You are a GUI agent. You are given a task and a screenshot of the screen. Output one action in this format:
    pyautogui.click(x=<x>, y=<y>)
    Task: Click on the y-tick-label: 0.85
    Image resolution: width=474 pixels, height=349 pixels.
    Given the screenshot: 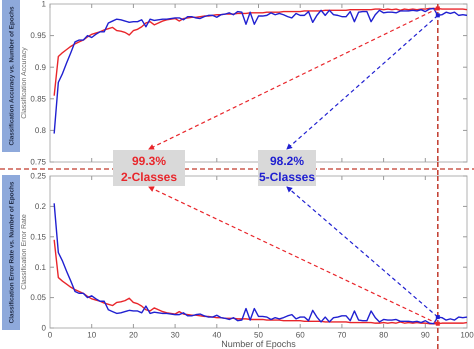 What is the action you would take?
    pyautogui.click(x=38, y=99)
    